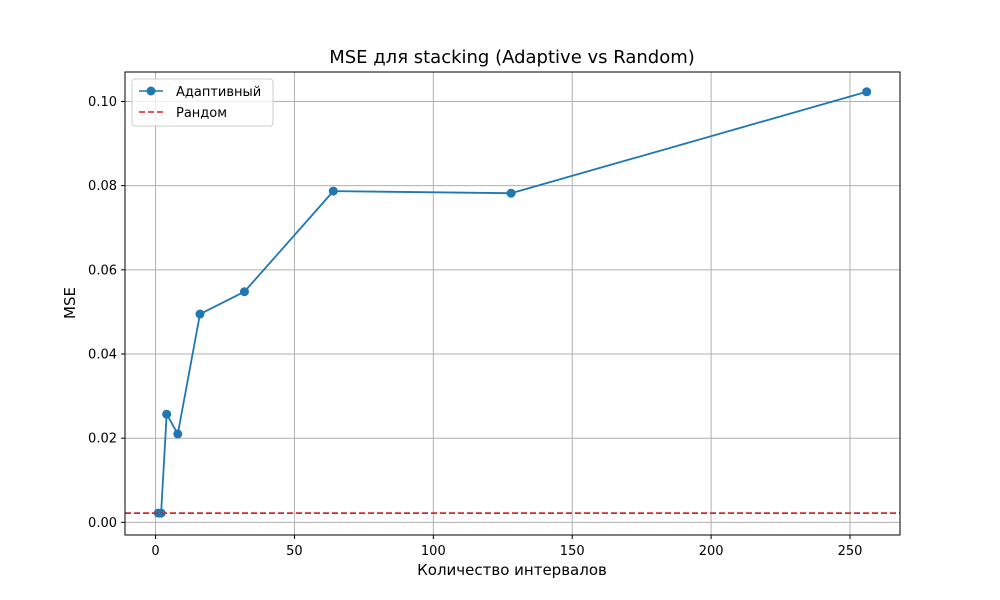 This screenshot has height=600, width=1000. I want to click on y-axis: 0.00 0.02 0.04 0.06 0.08 0.10, so click(106, 313).